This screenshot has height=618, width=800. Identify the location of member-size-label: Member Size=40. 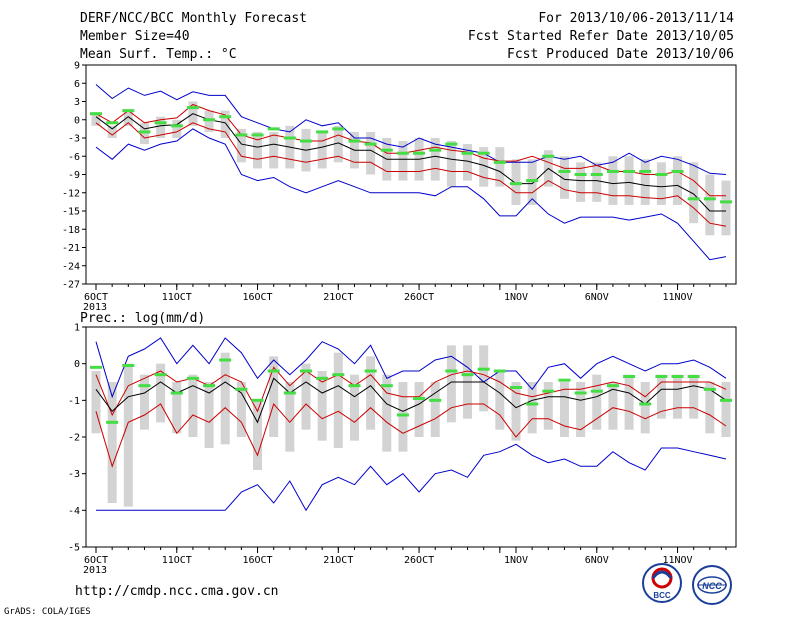
(135, 36).